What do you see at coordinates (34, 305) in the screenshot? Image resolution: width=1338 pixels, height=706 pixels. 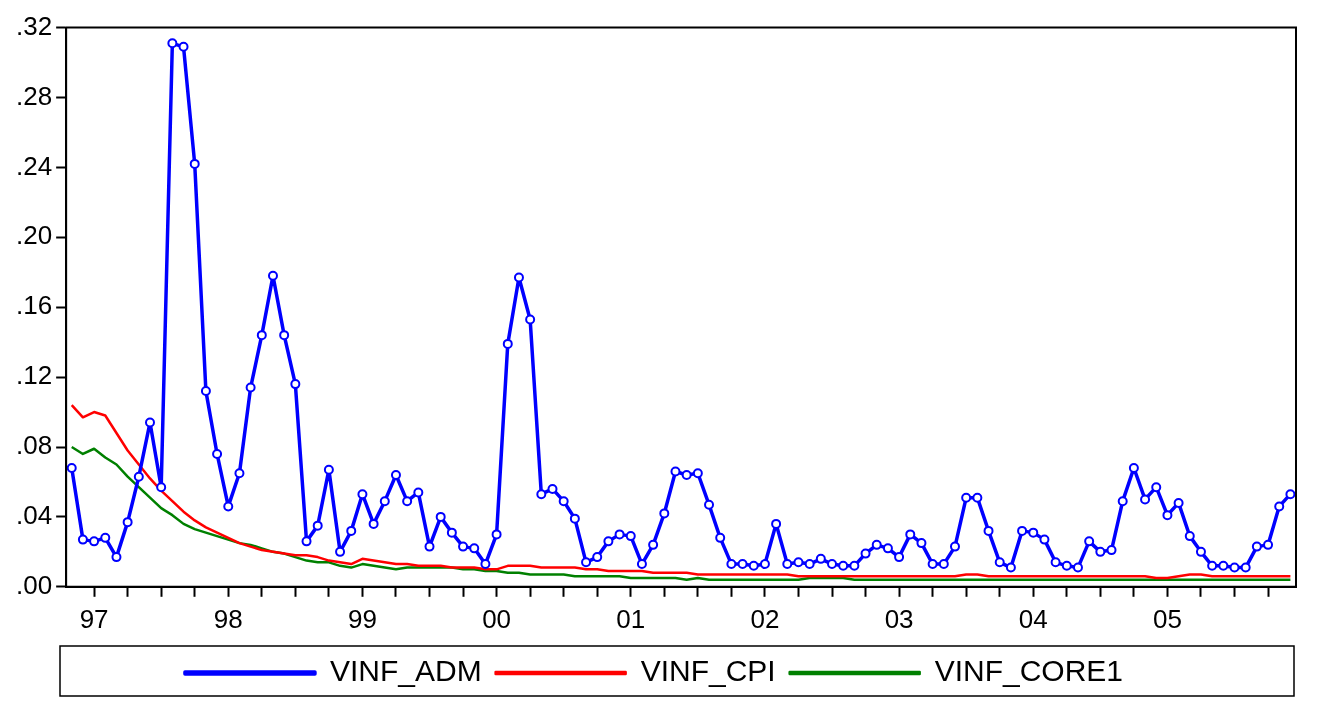 I see `y-tick-label: .16` at bounding box center [34, 305].